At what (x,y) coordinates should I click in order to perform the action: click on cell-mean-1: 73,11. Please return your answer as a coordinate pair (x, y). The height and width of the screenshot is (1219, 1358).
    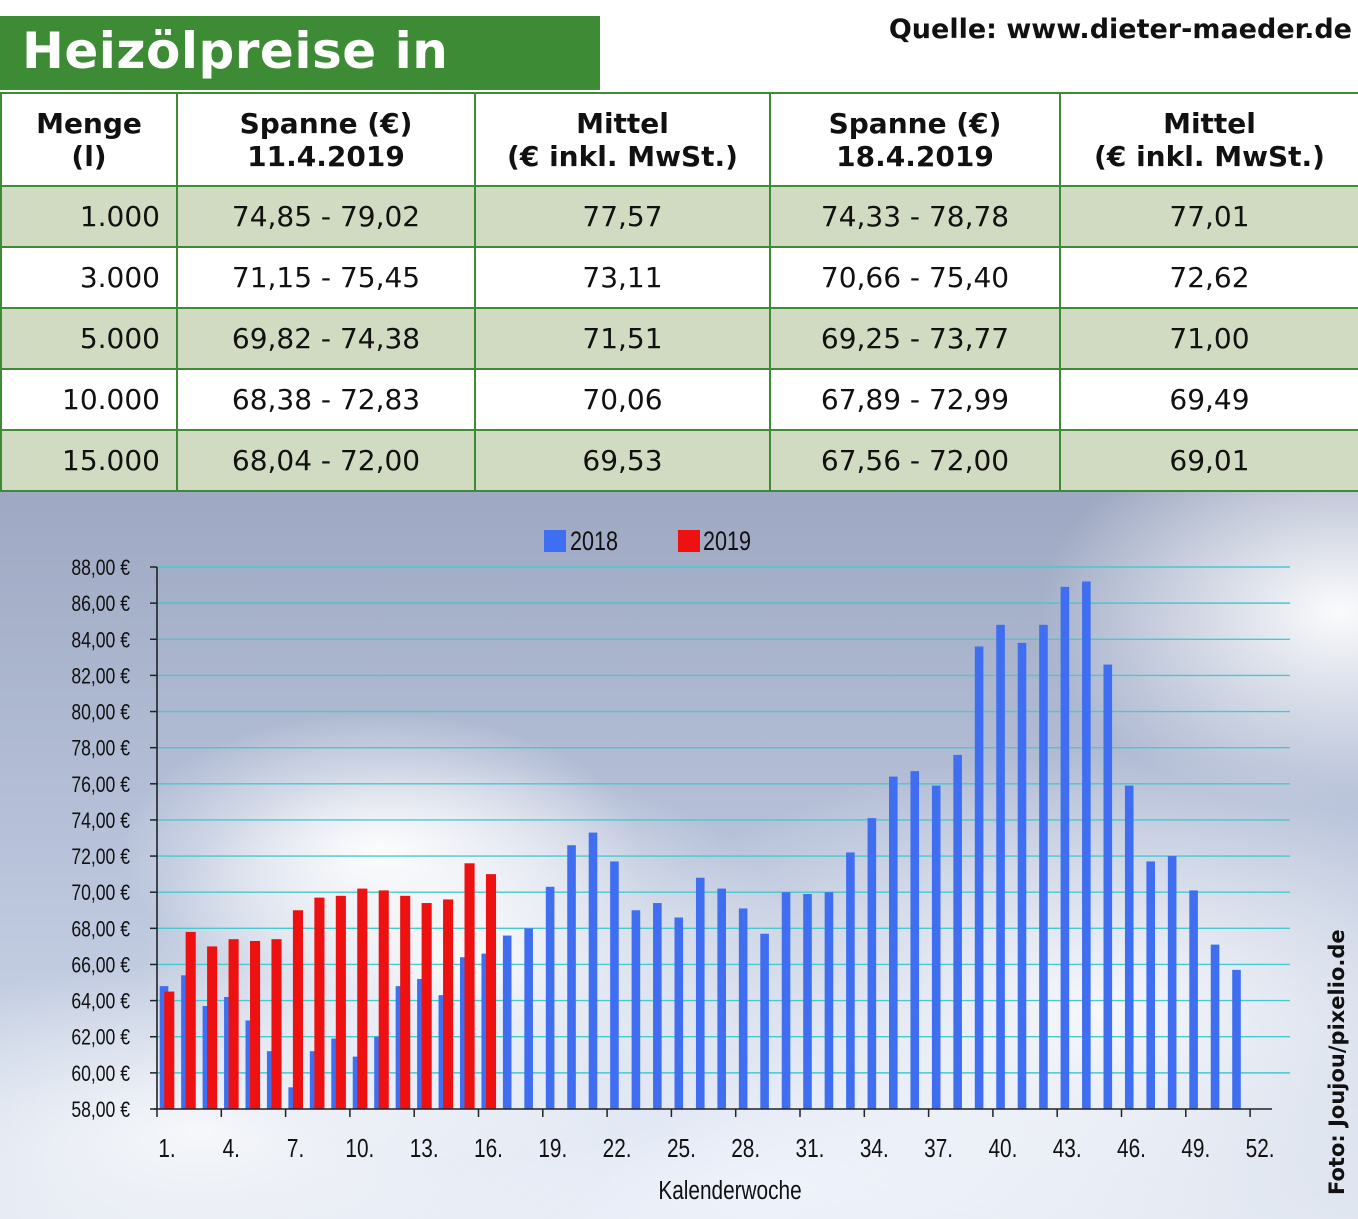
    Looking at the image, I should click on (622, 277).